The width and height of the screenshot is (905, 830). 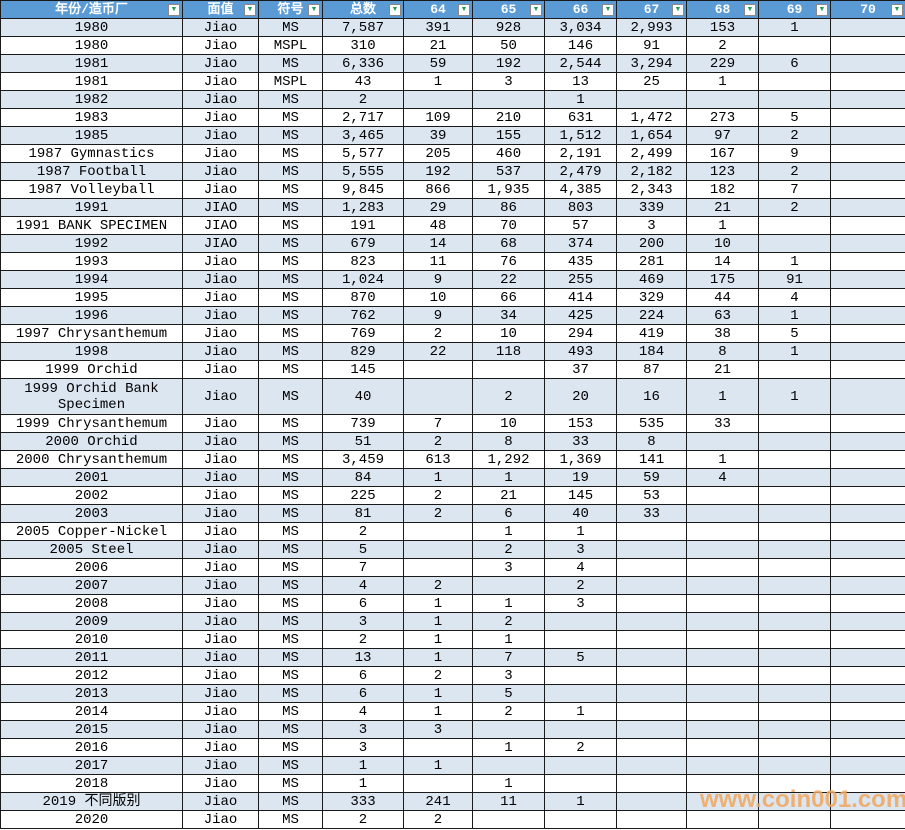 What do you see at coordinates (580, 297) in the screenshot?
I see `cell: 414` at bounding box center [580, 297].